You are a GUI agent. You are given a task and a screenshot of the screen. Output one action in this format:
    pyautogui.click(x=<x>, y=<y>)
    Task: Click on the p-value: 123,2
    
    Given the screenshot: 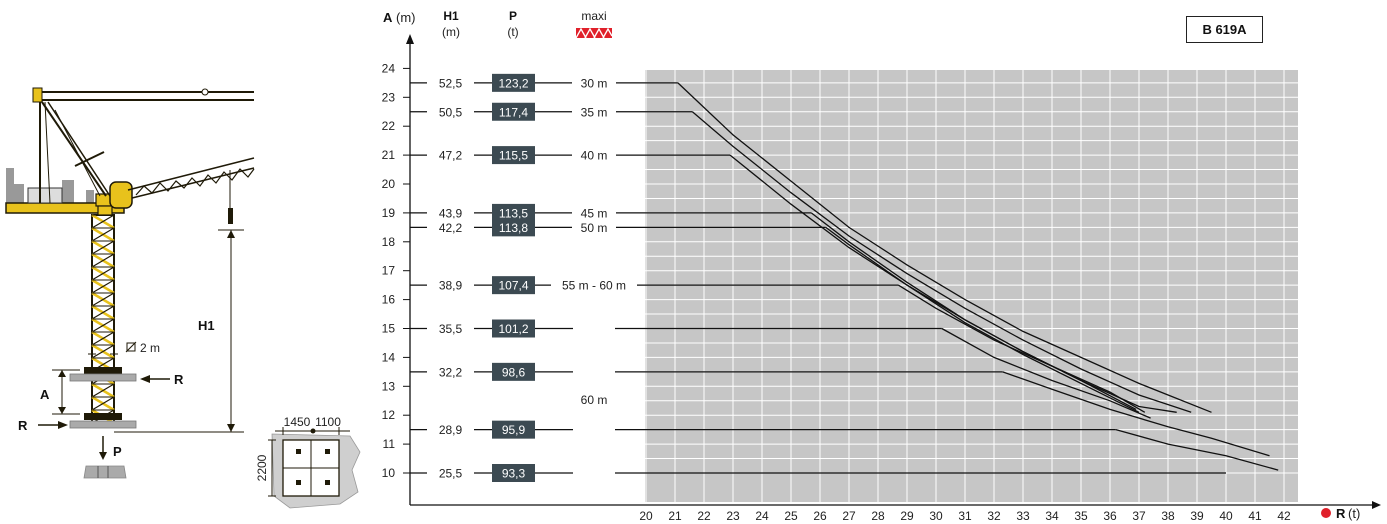 What is the action you would take?
    pyautogui.click(x=513, y=83)
    